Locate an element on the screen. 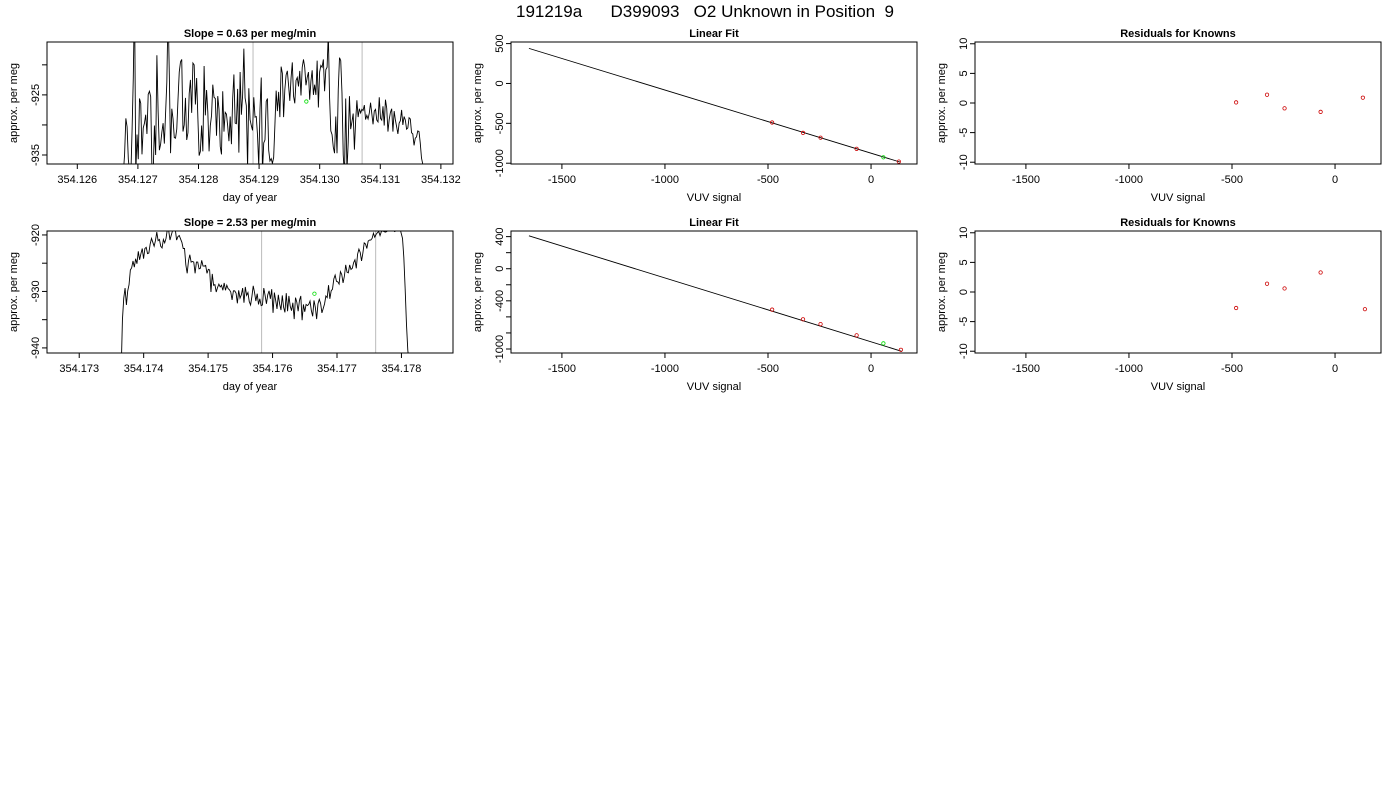 This screenshot has width=1400, height=800. x-tick-label: 354.126 is located at coordinates (77, 180).